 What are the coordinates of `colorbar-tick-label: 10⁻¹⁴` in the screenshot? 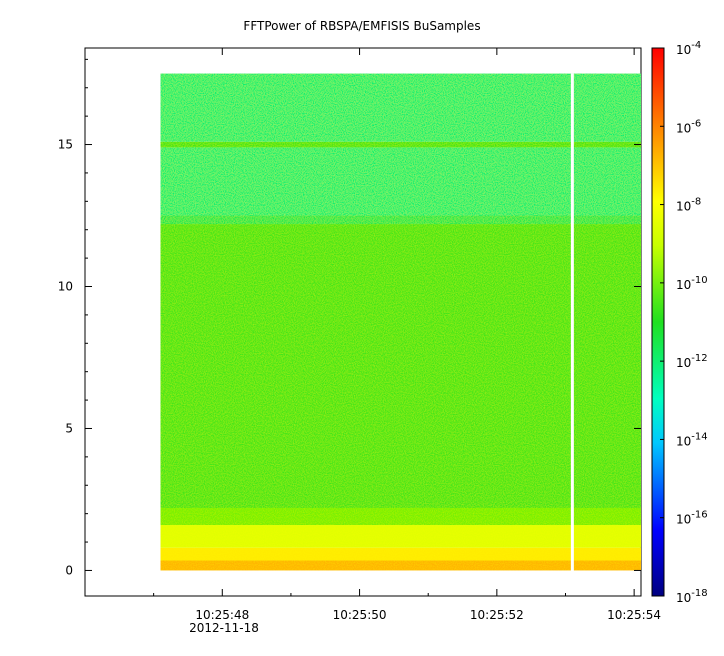 It's located at (692, 439).